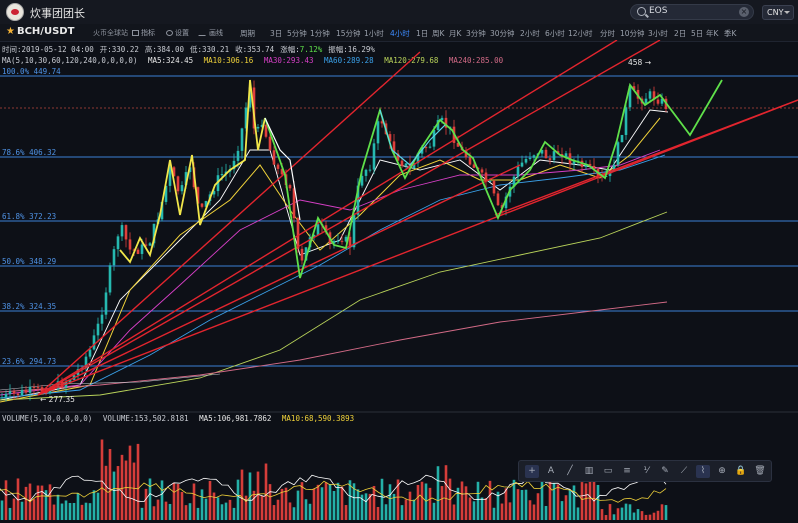 The image size is (798, 523). Describe the element at coordinates (697, 33) in the screenshot. I see `timeframe-19: 5日` at that location.